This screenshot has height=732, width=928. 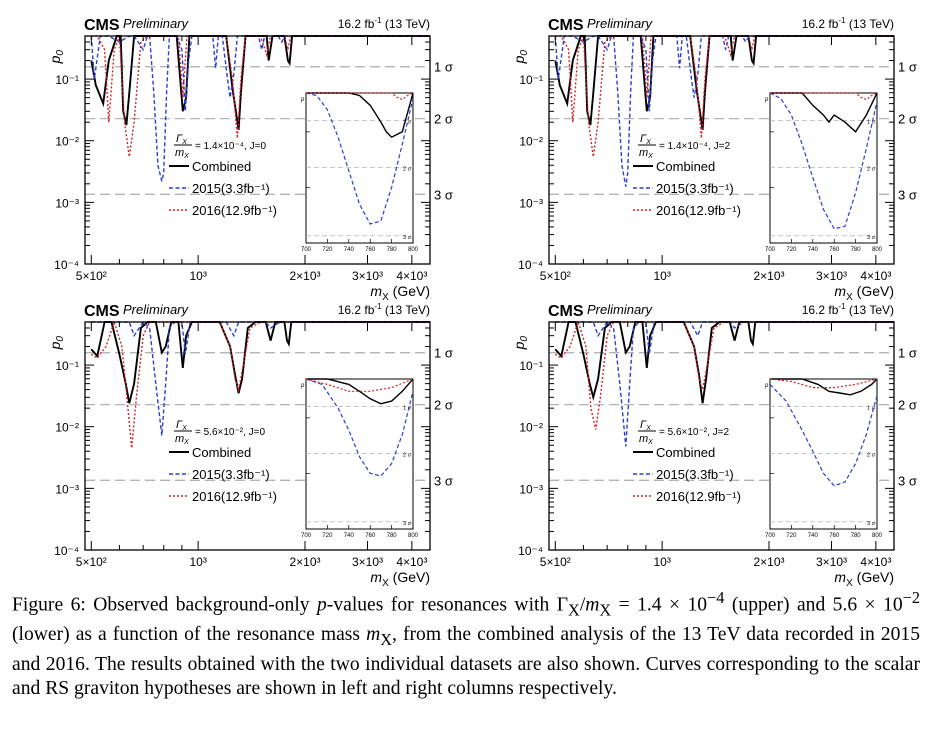 I want to click on lumi-sup: -1, so click(x=842, y=20).